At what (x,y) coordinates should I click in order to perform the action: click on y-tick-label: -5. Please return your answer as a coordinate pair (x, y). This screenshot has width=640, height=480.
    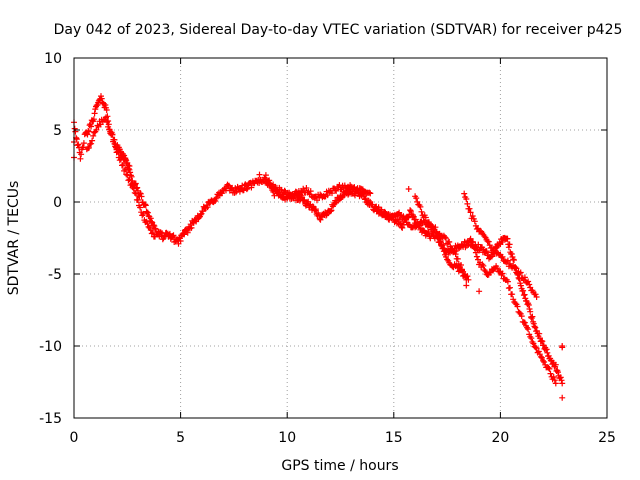
    Looking at the image, I should click on (55, 275).